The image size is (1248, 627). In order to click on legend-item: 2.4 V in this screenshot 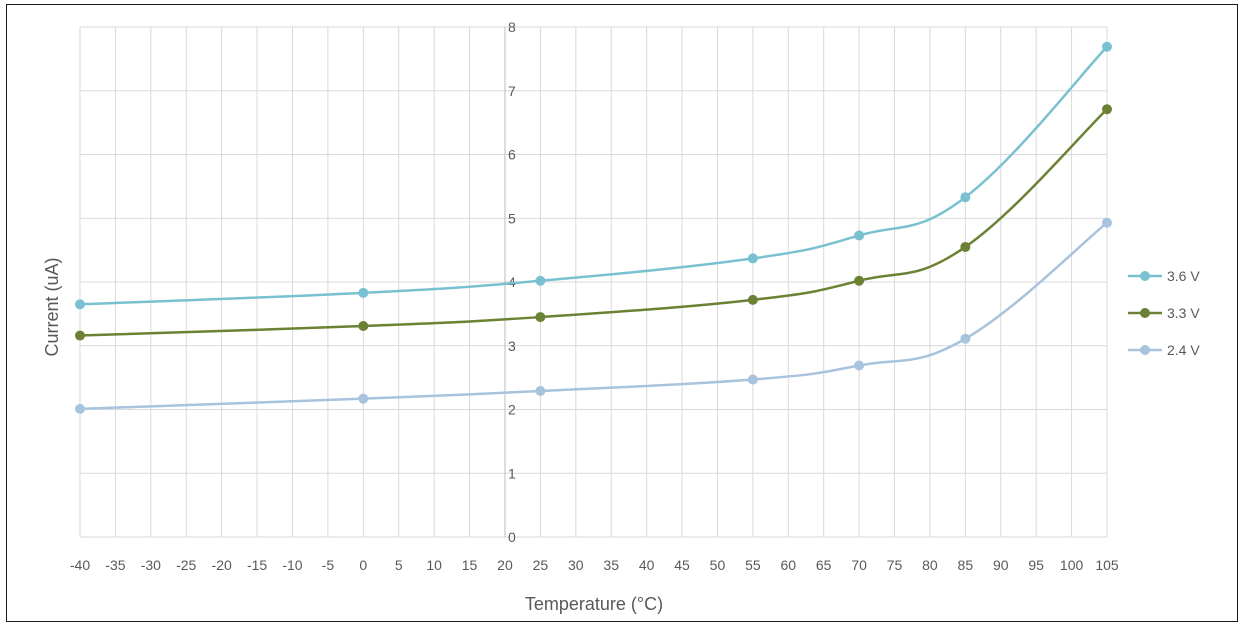, I will do `click(1164, 350)`.